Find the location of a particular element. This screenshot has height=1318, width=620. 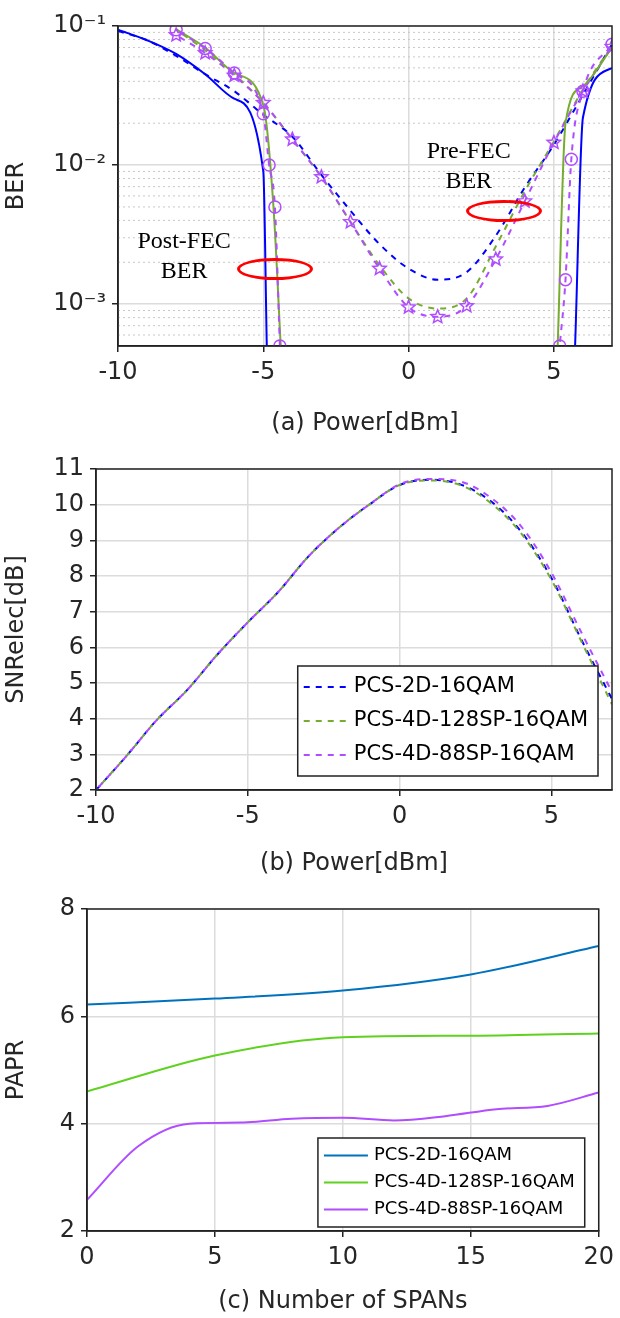

x-tick-label: 10 is located at coordinates (343, 1255).